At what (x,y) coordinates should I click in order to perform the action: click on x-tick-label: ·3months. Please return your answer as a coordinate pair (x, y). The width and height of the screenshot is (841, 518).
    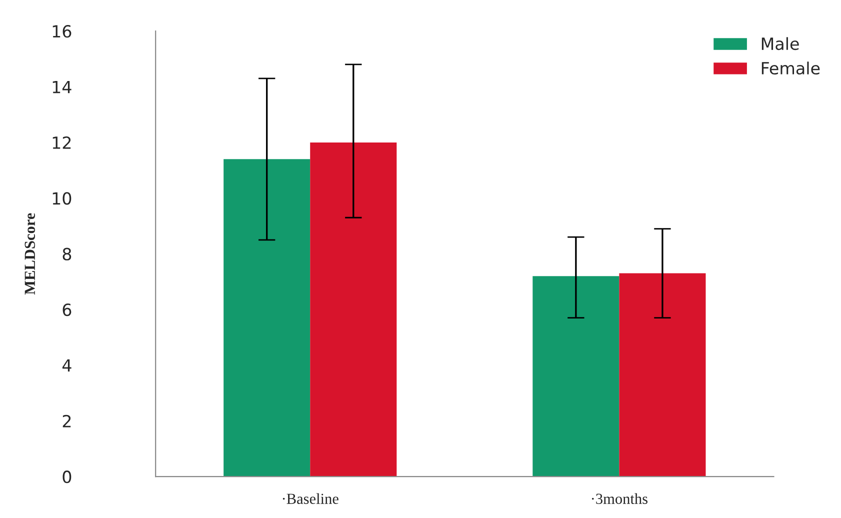
    Looking at the image, I should click on (620, 498).